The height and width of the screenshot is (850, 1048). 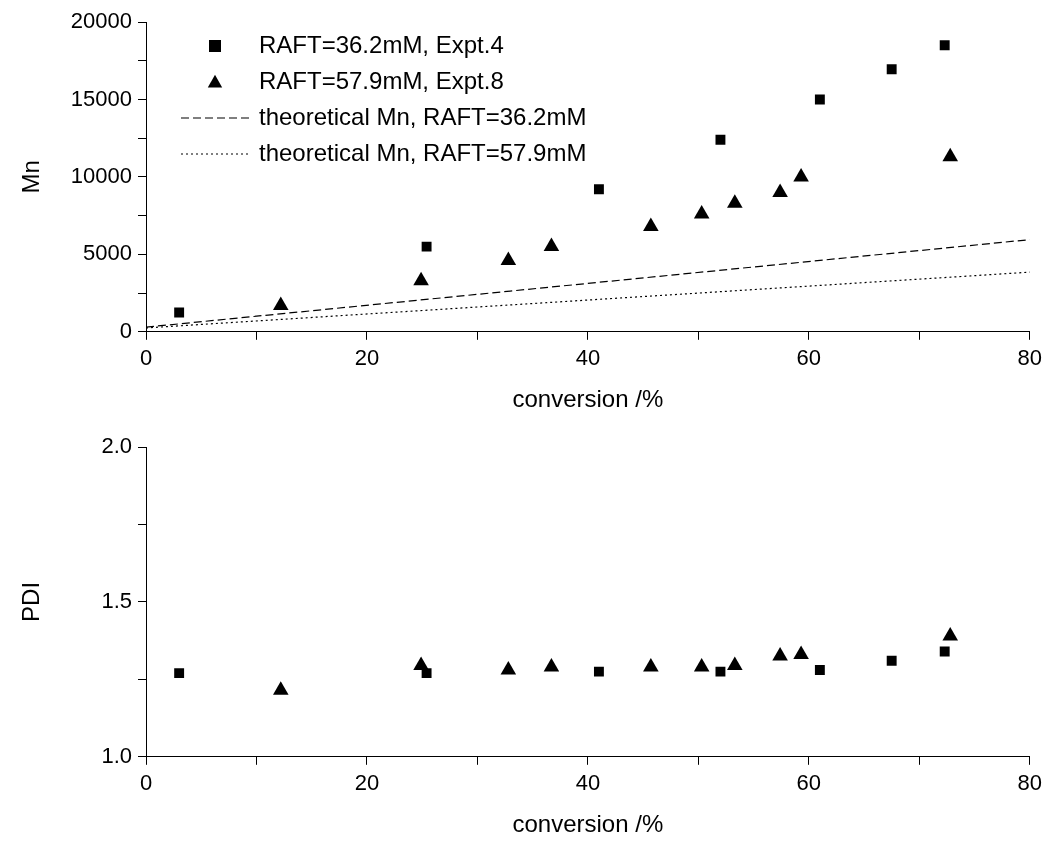 I want to click on y-tick-label: 0, so click(x=125, y=330).